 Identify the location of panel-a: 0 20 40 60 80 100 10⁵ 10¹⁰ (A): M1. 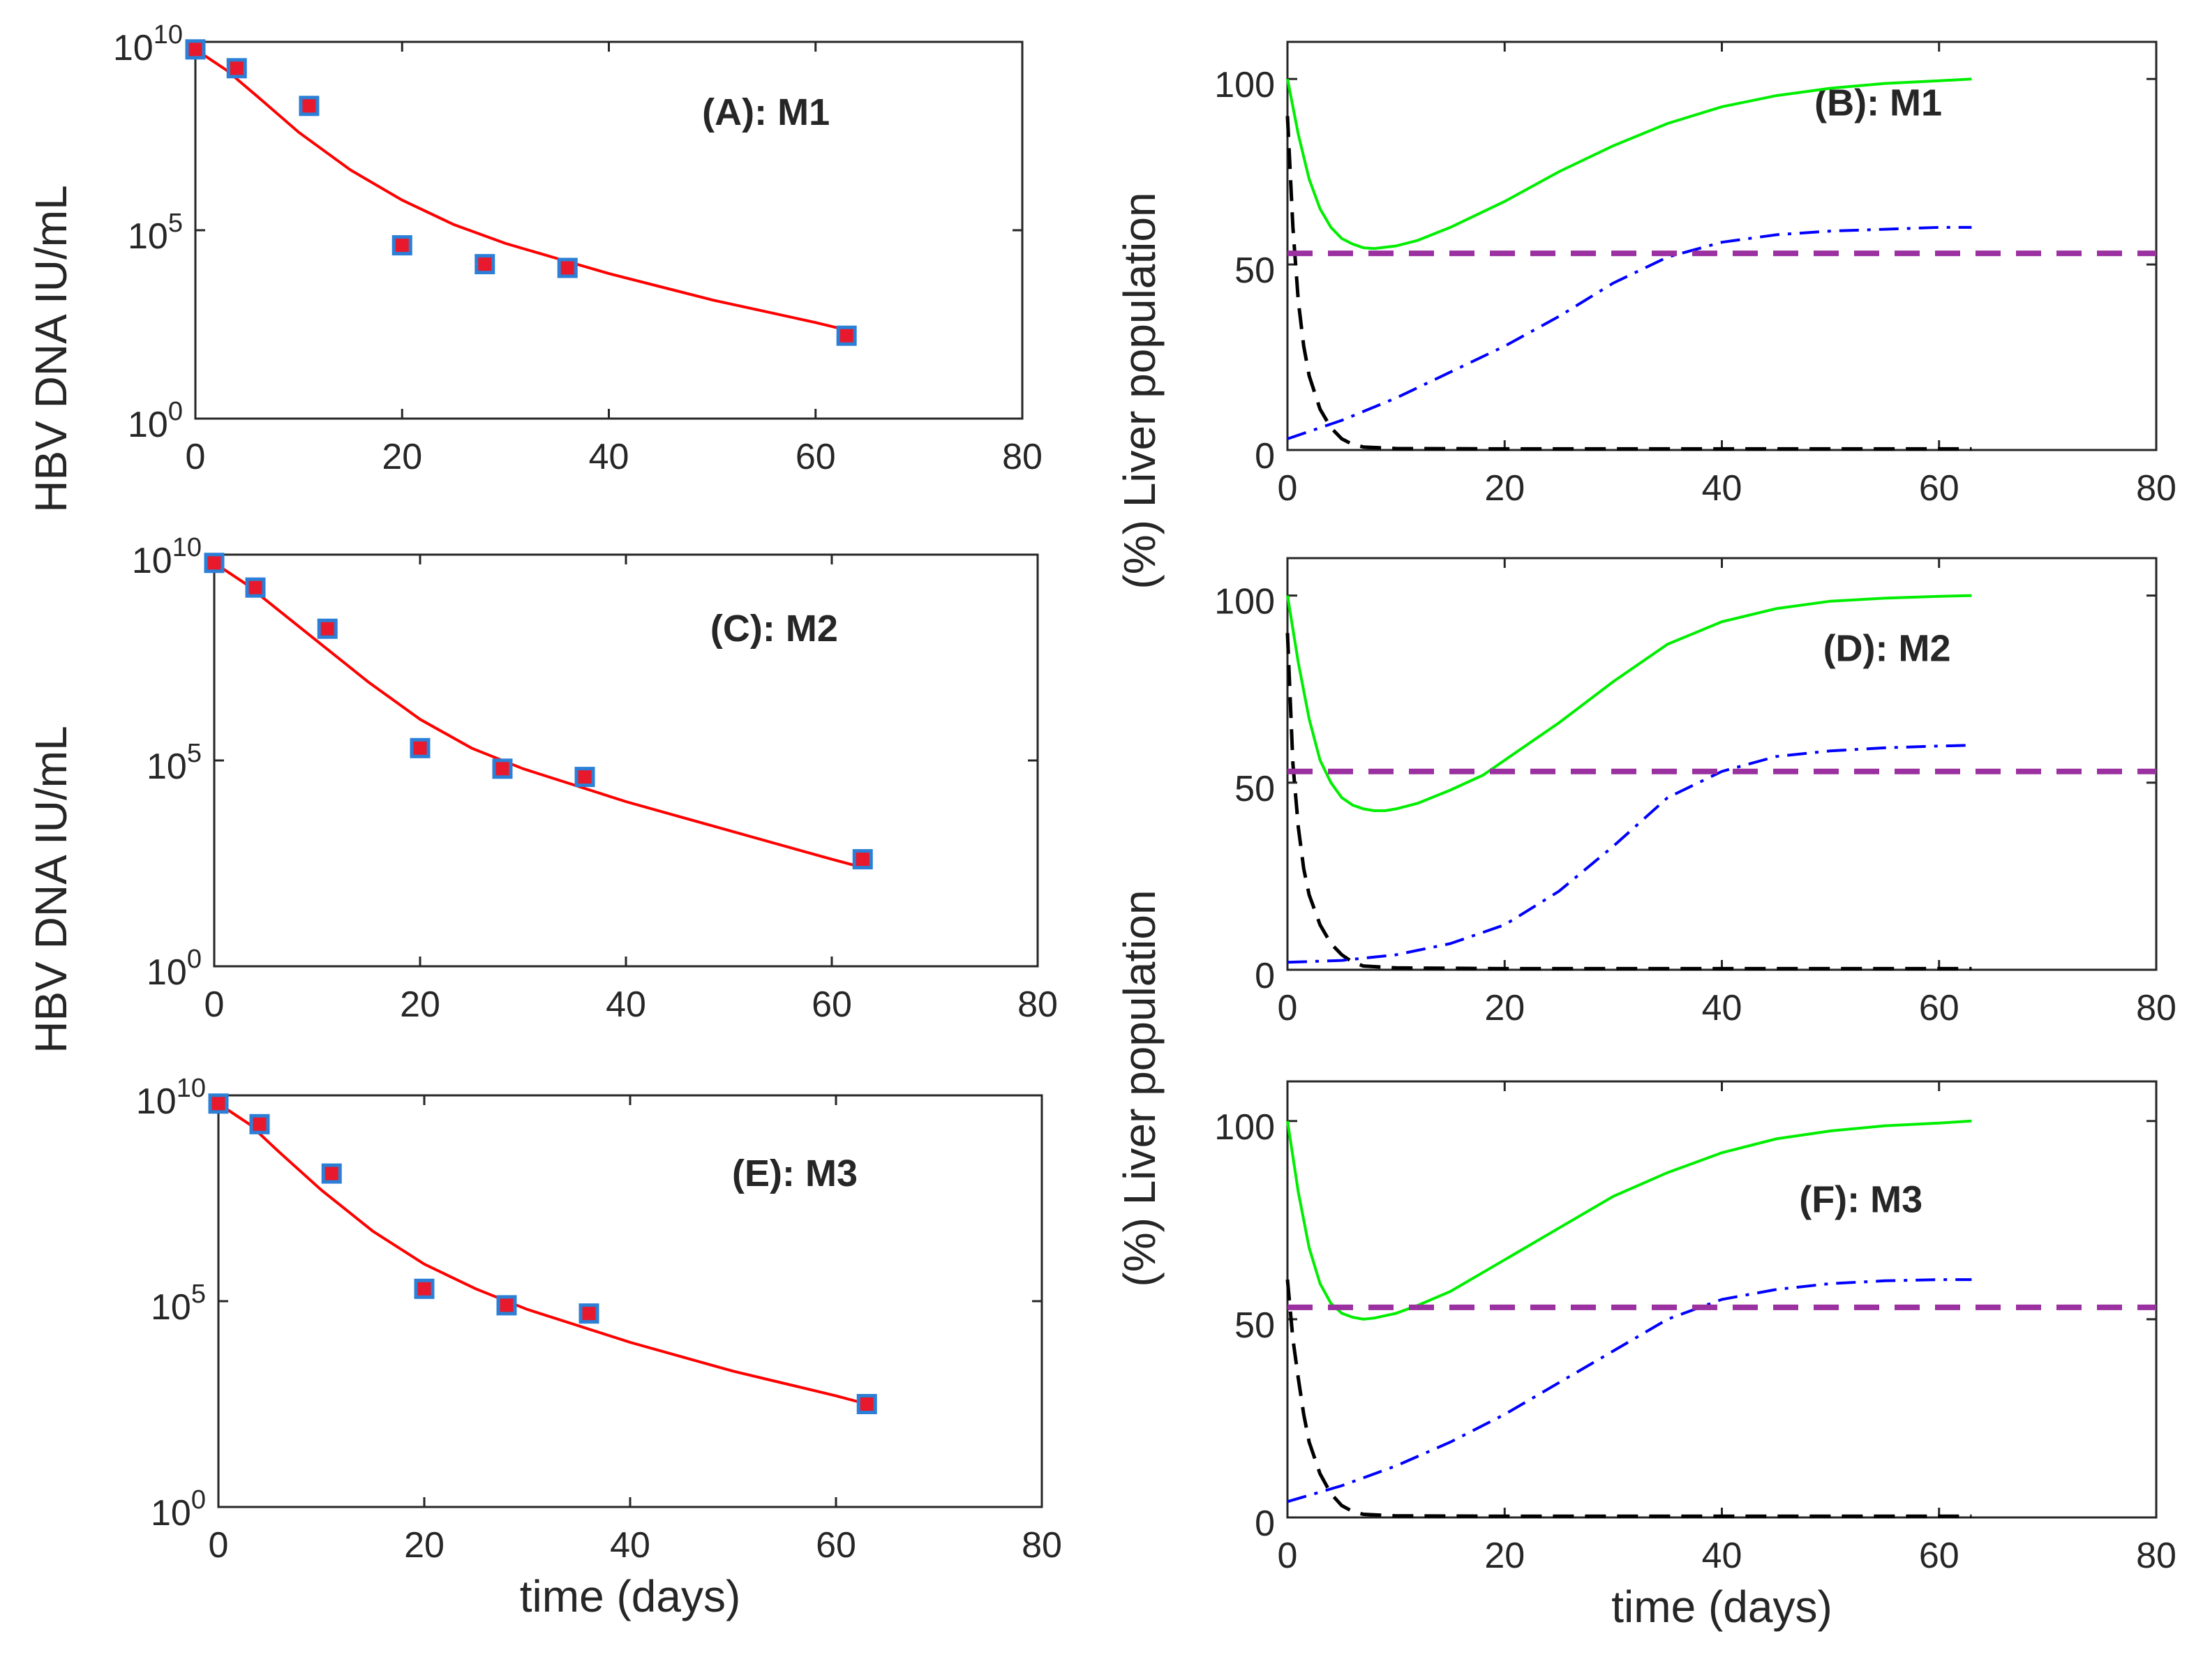
(578, 248).